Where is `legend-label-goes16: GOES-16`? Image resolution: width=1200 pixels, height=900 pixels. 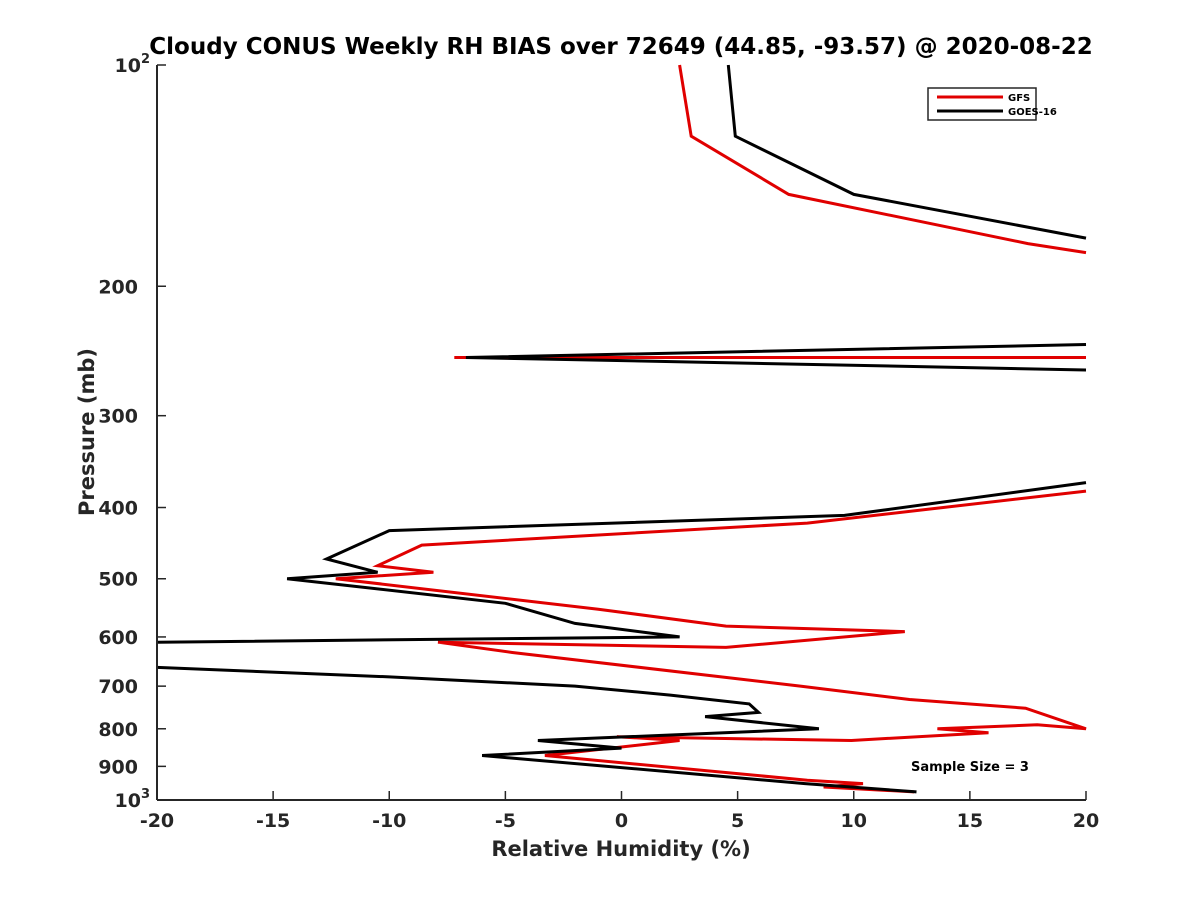 legend-label-goes16: GOES-16 is located at coordinates (1032, 112).